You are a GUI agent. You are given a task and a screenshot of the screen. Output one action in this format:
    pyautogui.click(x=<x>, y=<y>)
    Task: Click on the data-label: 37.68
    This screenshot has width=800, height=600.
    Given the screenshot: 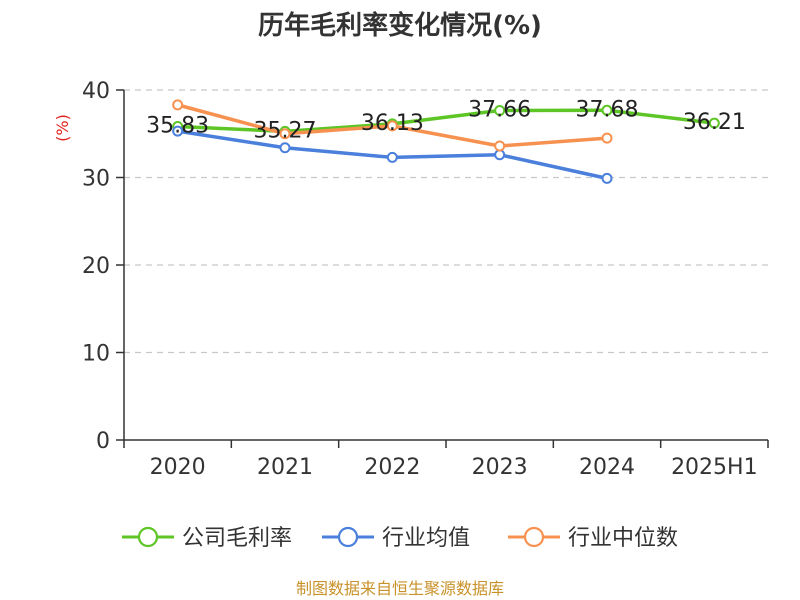 What is the action you would take?
    pyautogui.click(x=607, y=109)
    